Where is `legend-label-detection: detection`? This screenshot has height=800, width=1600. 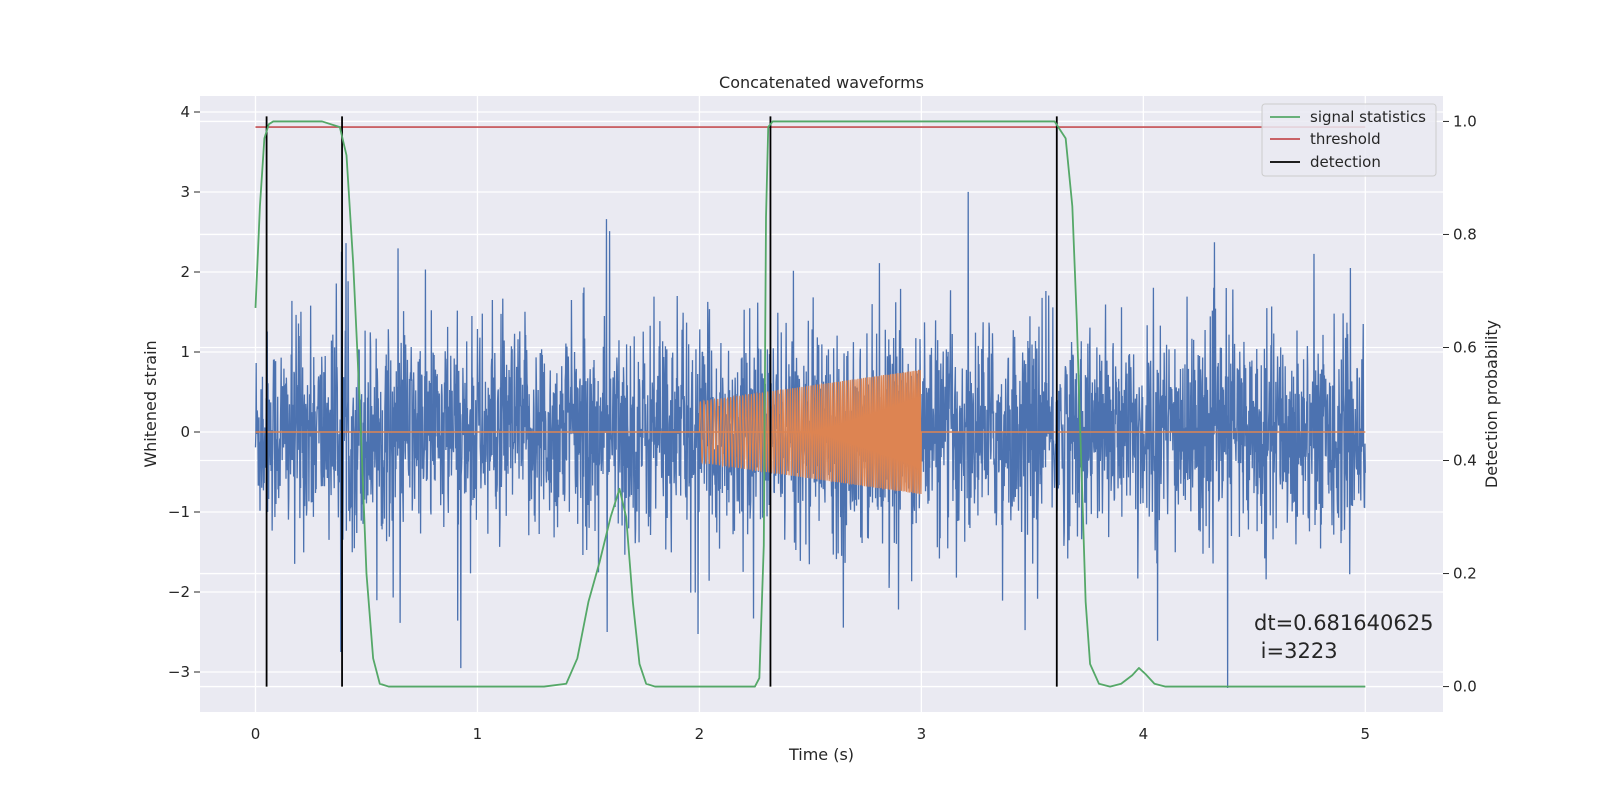
legend-label-detection: detection is located at coordinates (1345, 162).